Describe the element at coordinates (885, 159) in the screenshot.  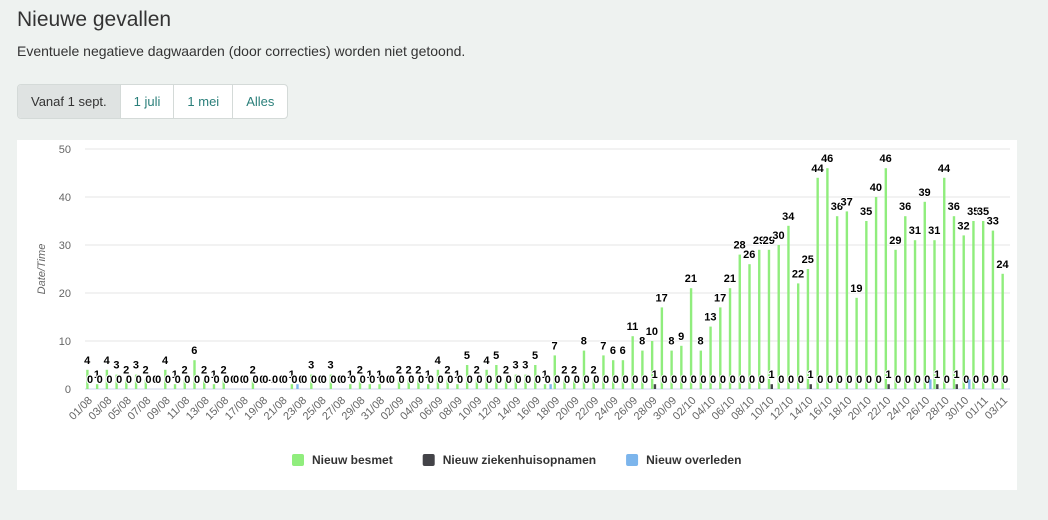
I see `data-label: 46` at that location.